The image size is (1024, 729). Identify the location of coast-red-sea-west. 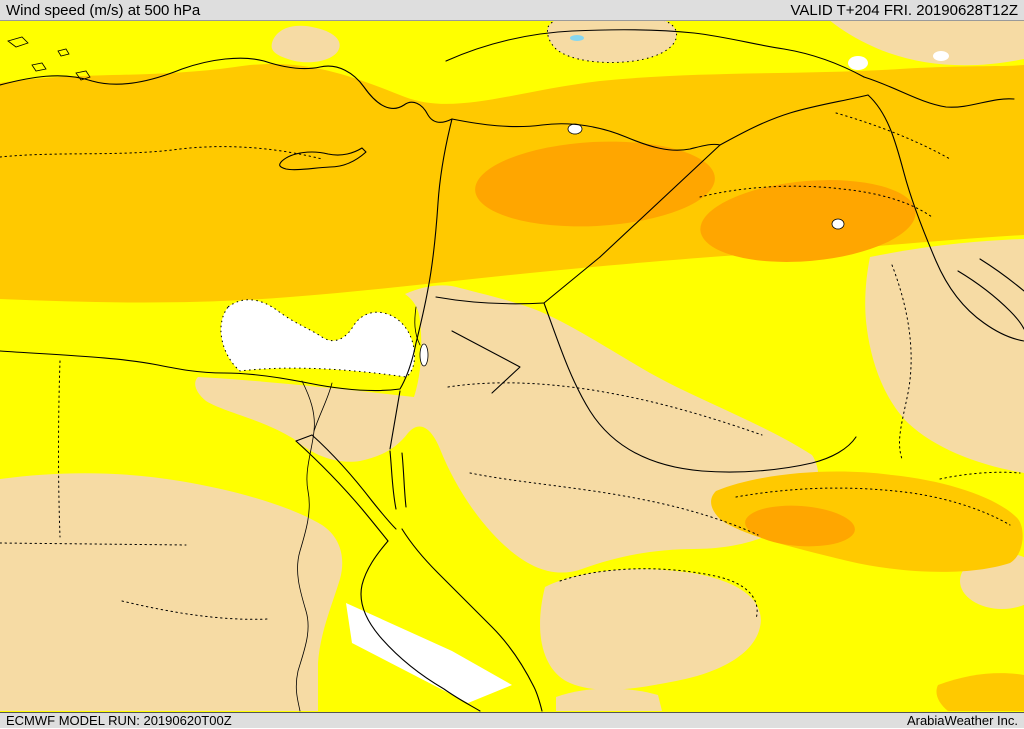
(420, 626).